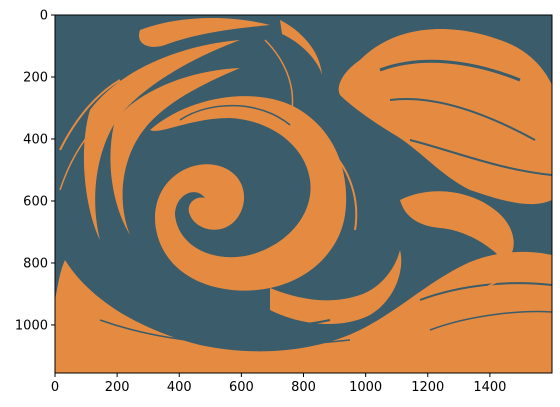 The image size is (560, 407). What do you see at coordinates (365, 387) in the screenshot?
I see `x-tick-label: 1000` at bounding box center [365, 387].